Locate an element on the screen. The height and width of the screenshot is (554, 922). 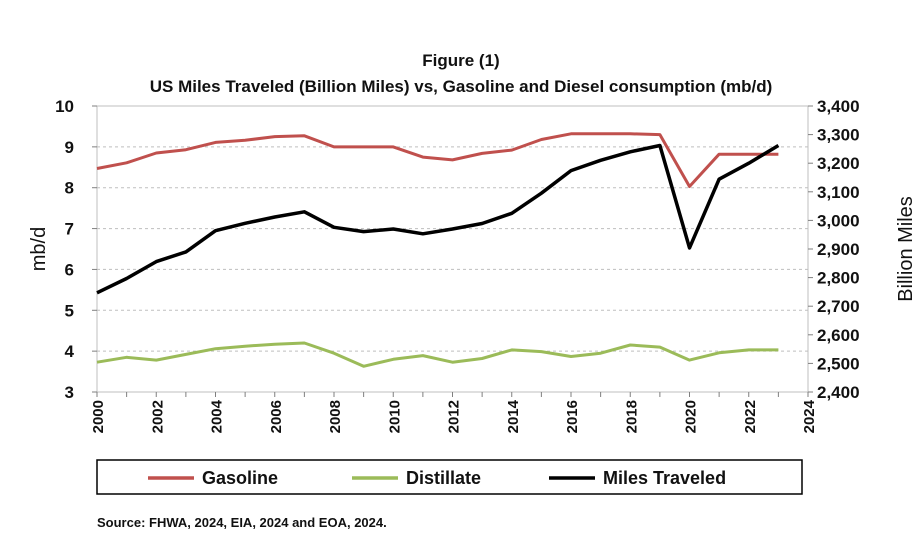
x-tick-label: 2002 is located at coordinates (157, 416).